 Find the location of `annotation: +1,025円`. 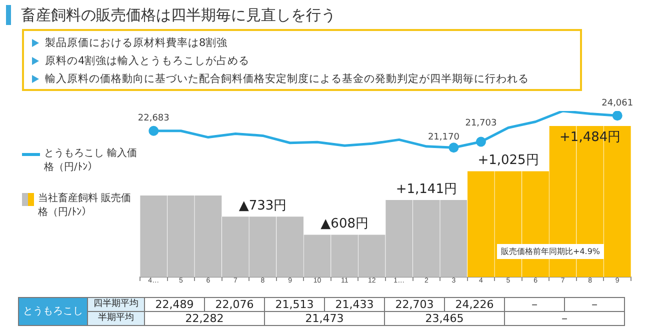

annotation: +1,025円 is located at coordinates (508, 160).